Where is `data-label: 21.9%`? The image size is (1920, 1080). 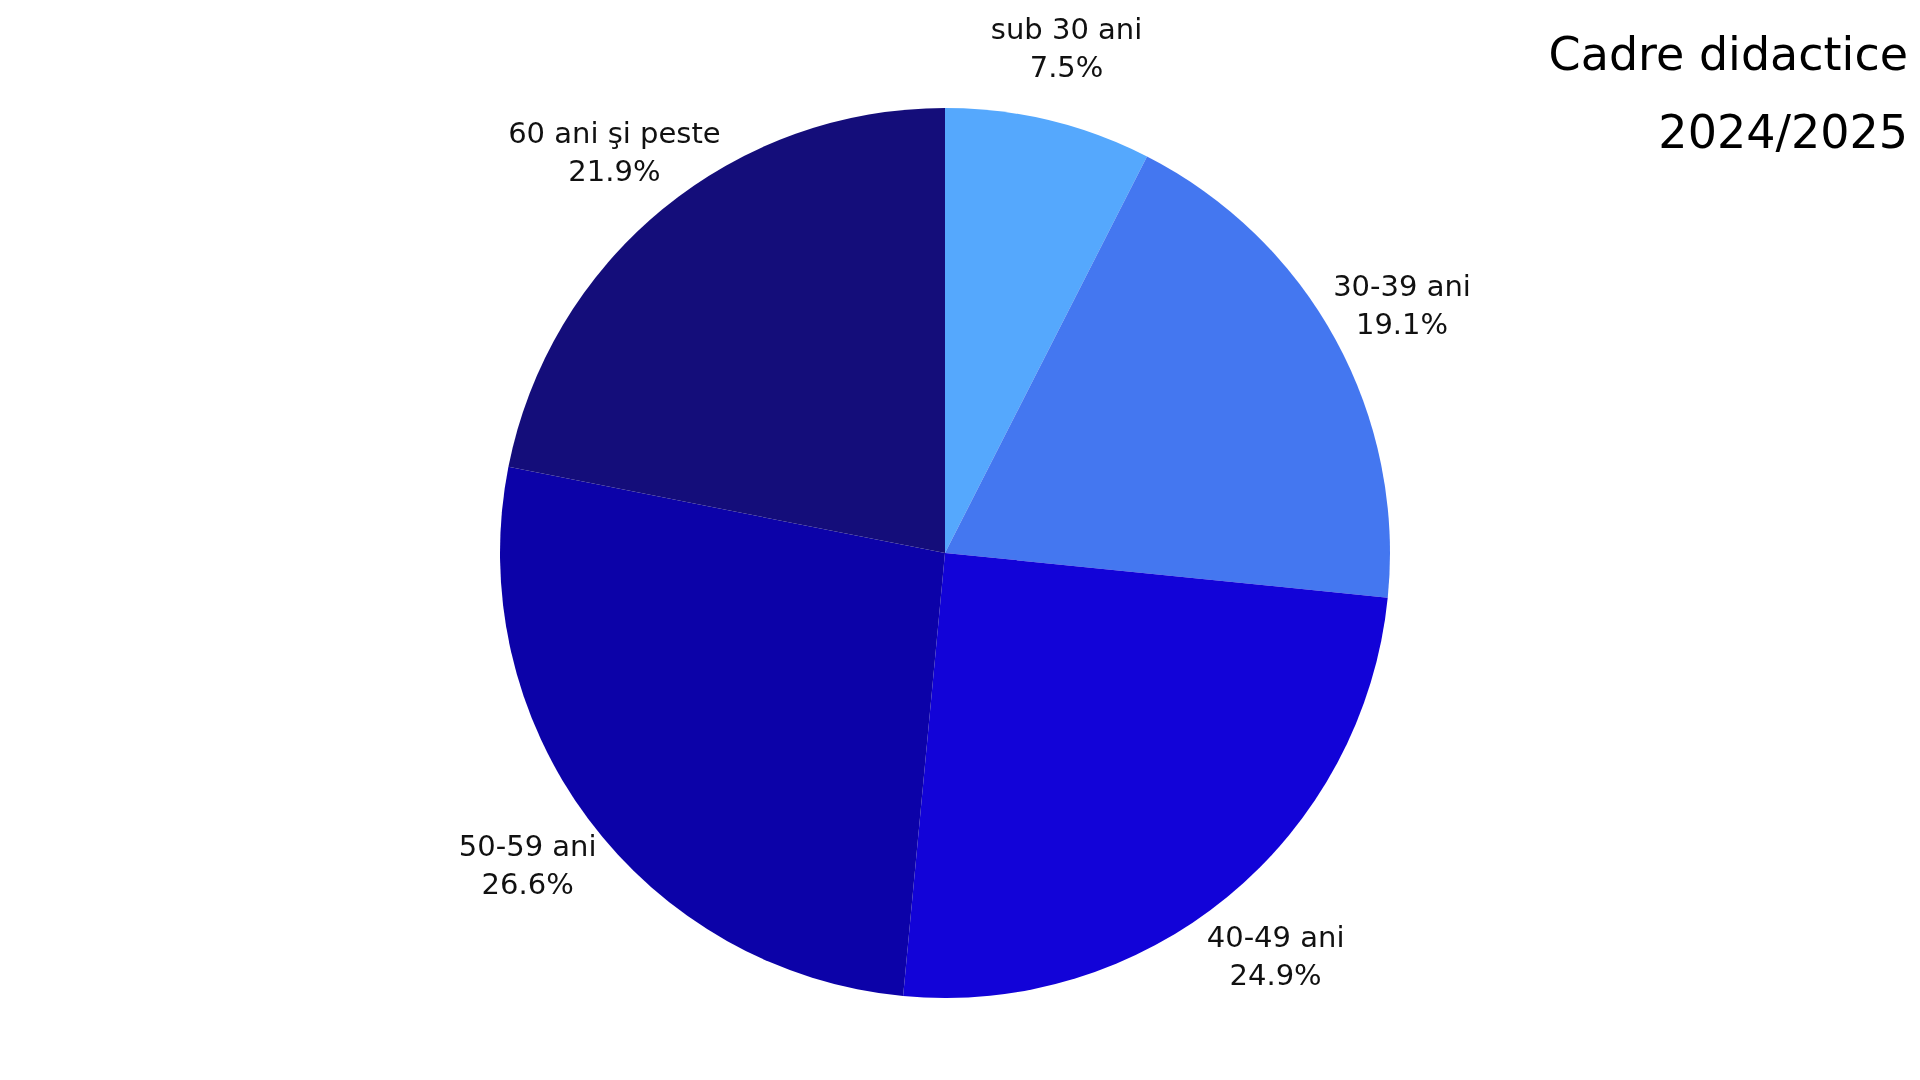 data-label: 21.9% is located at coordinates (614, 170).